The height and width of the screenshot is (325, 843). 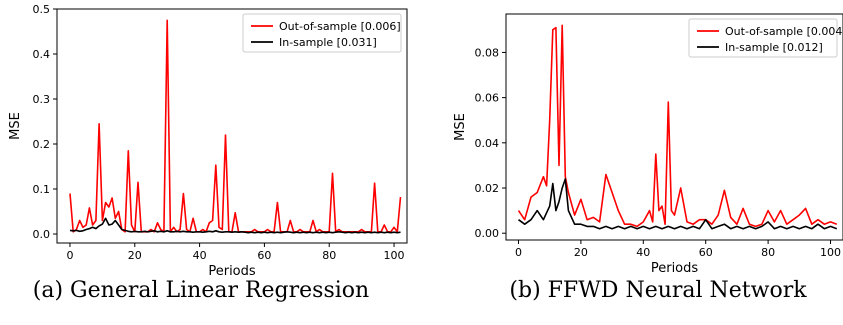 I want to click on legend-entry: In-sample [0.012], so click(x=774, y=47).